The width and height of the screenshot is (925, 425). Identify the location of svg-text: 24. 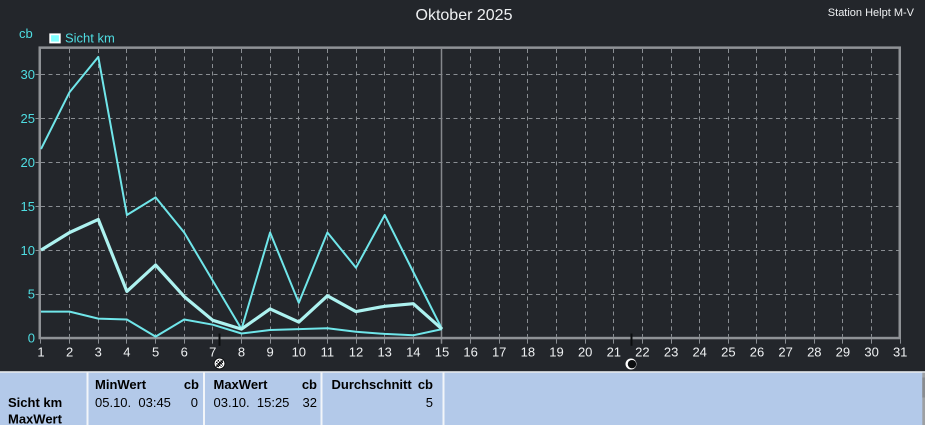
(699, 352).